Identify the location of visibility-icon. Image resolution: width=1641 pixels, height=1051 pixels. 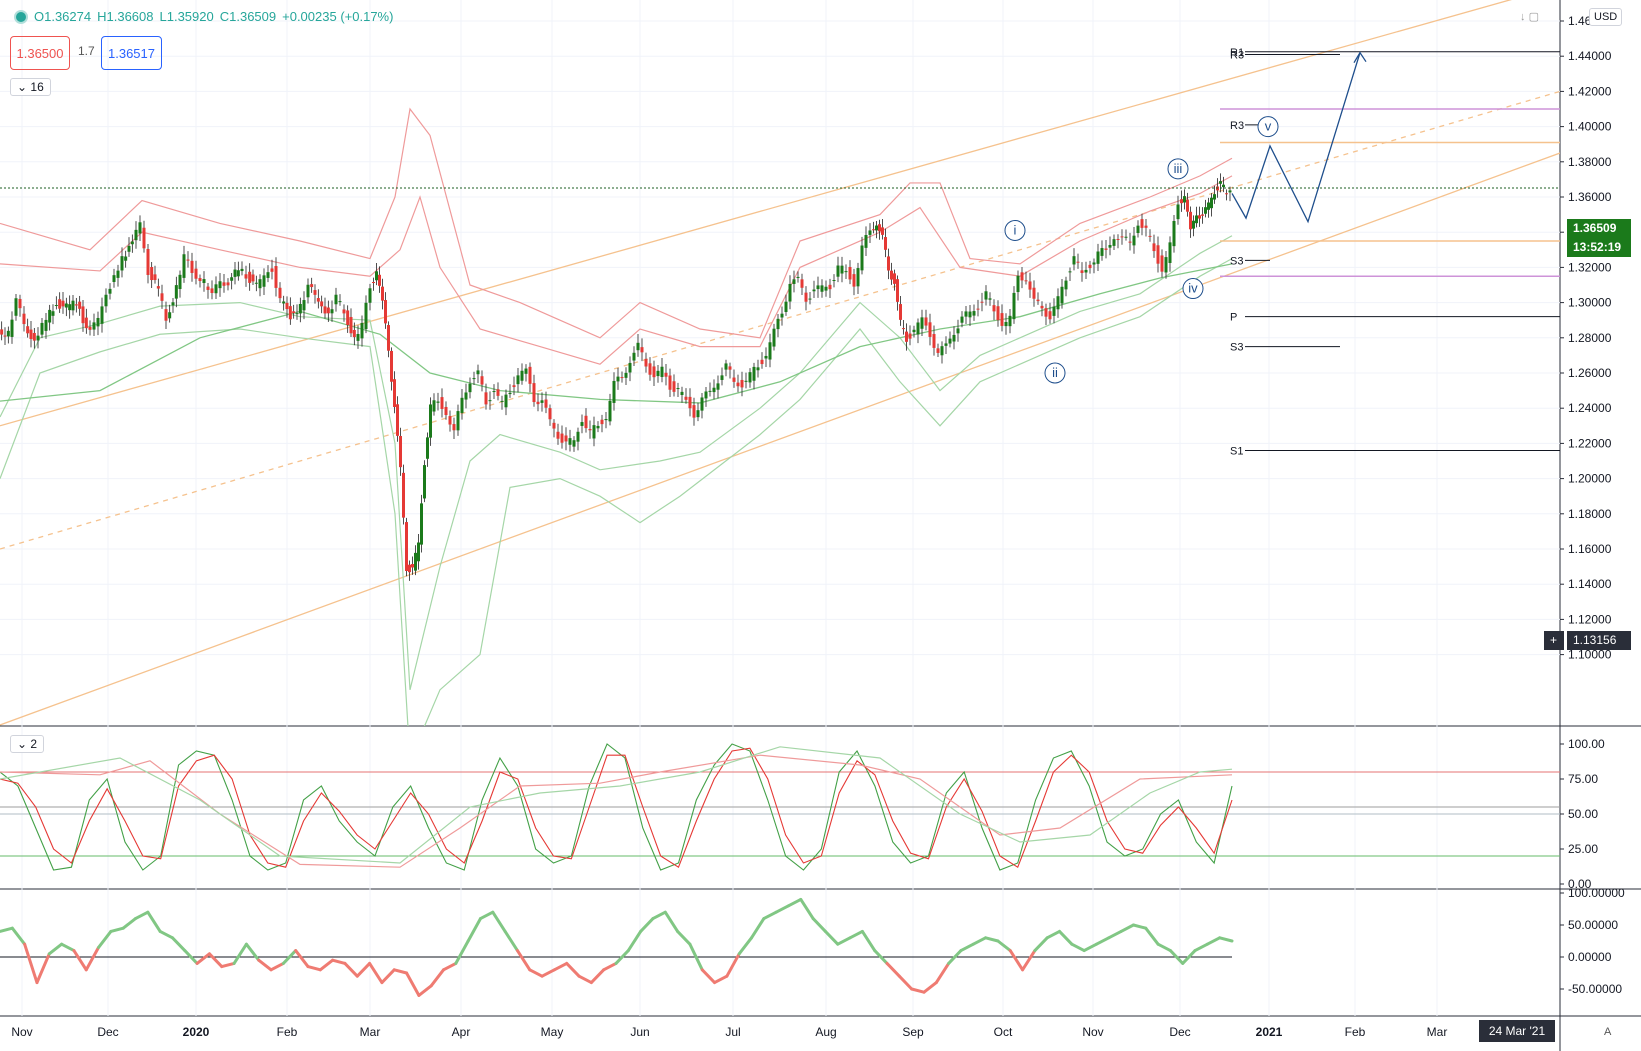
(21, 16).